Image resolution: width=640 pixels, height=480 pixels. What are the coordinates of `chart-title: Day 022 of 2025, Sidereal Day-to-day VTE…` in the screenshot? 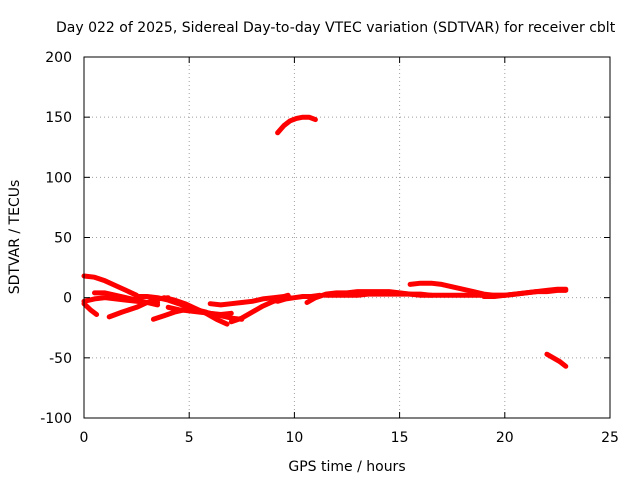 It's located at (336, 28).